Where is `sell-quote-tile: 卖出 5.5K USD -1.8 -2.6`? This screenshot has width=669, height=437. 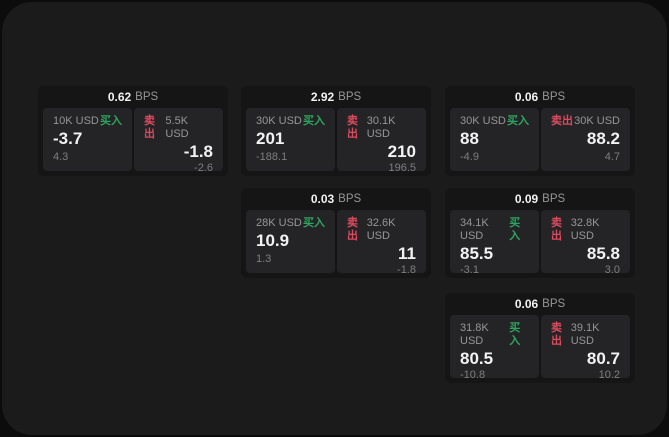 sell-quote-tile: 卖出 5.5K USD -1.8 -2.6 is located at coordinates (178, 141).